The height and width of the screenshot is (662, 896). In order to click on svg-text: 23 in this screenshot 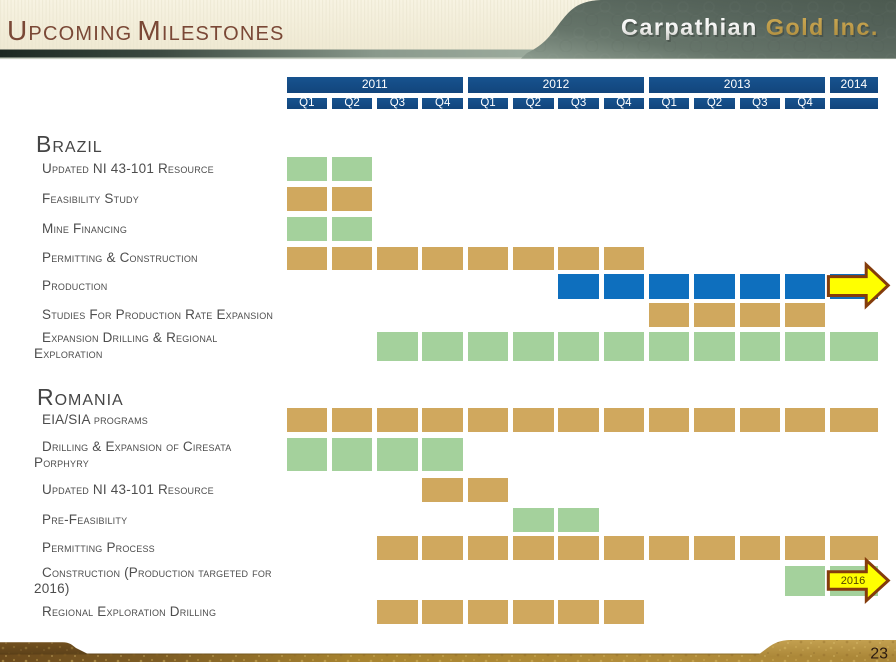, I will do `click(879, 654)`.